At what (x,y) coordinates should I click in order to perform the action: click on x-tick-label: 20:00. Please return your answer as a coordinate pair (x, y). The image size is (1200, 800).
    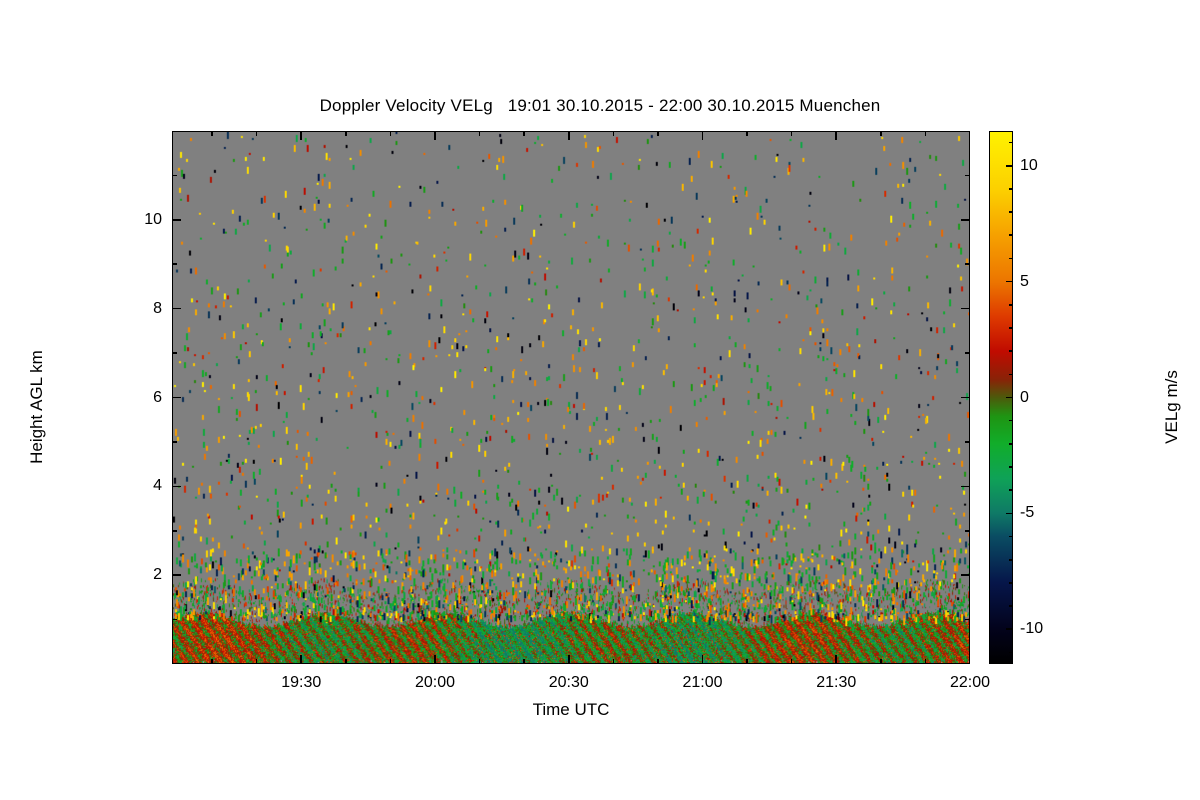
    Looking at the image, I should click on (435, 682).